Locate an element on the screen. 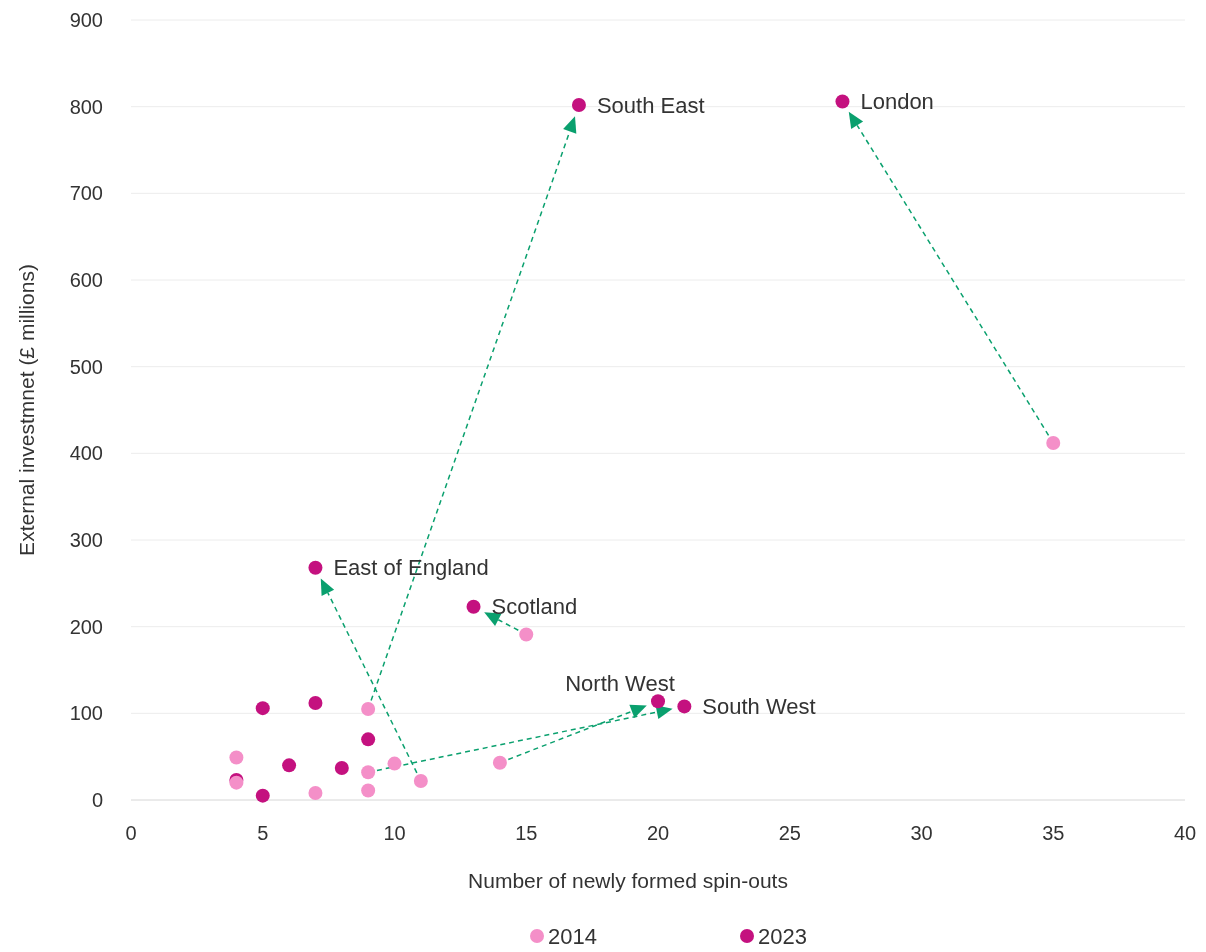  x-tick-label: 25 is located at coordinates (789, 833).